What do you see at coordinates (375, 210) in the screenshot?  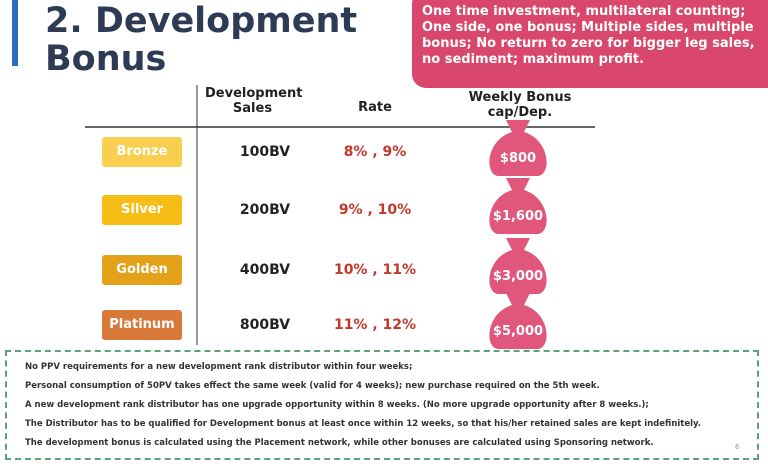 I see `rate-cell: 9% , 10%` at bounding box center [375, 210].